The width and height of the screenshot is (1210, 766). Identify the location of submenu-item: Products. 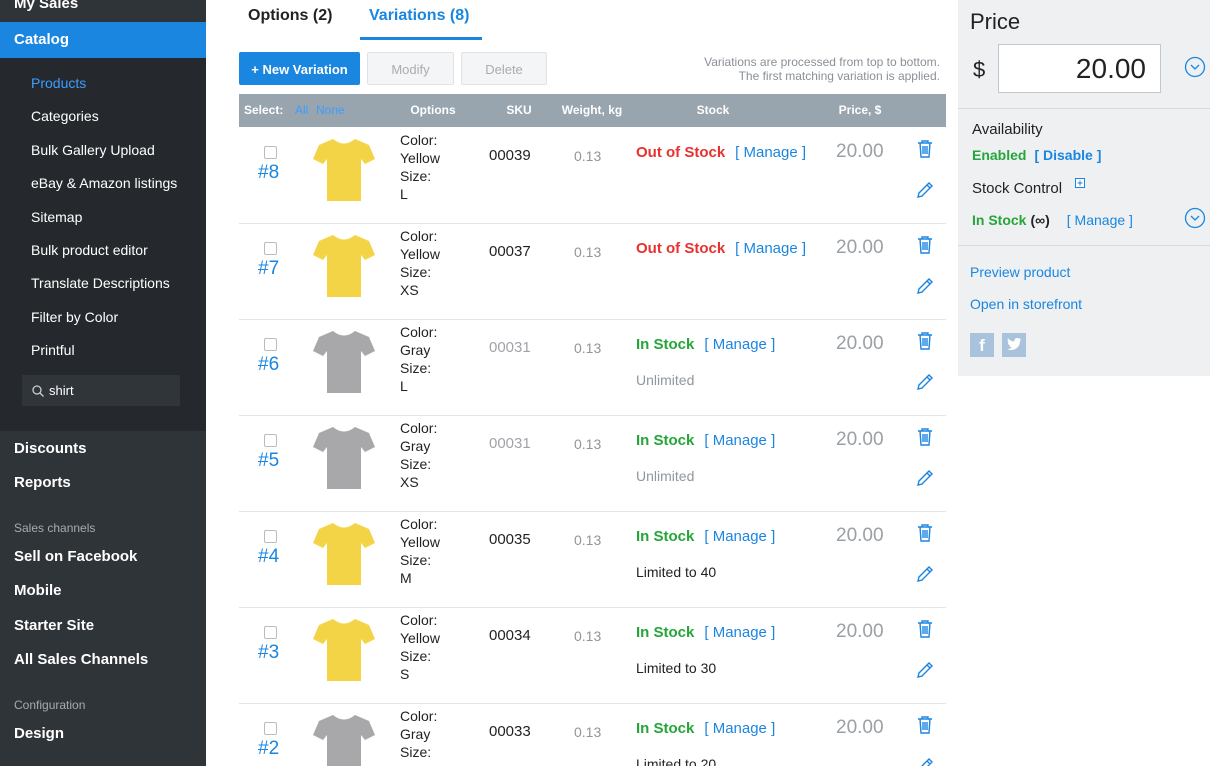
(59, 83).